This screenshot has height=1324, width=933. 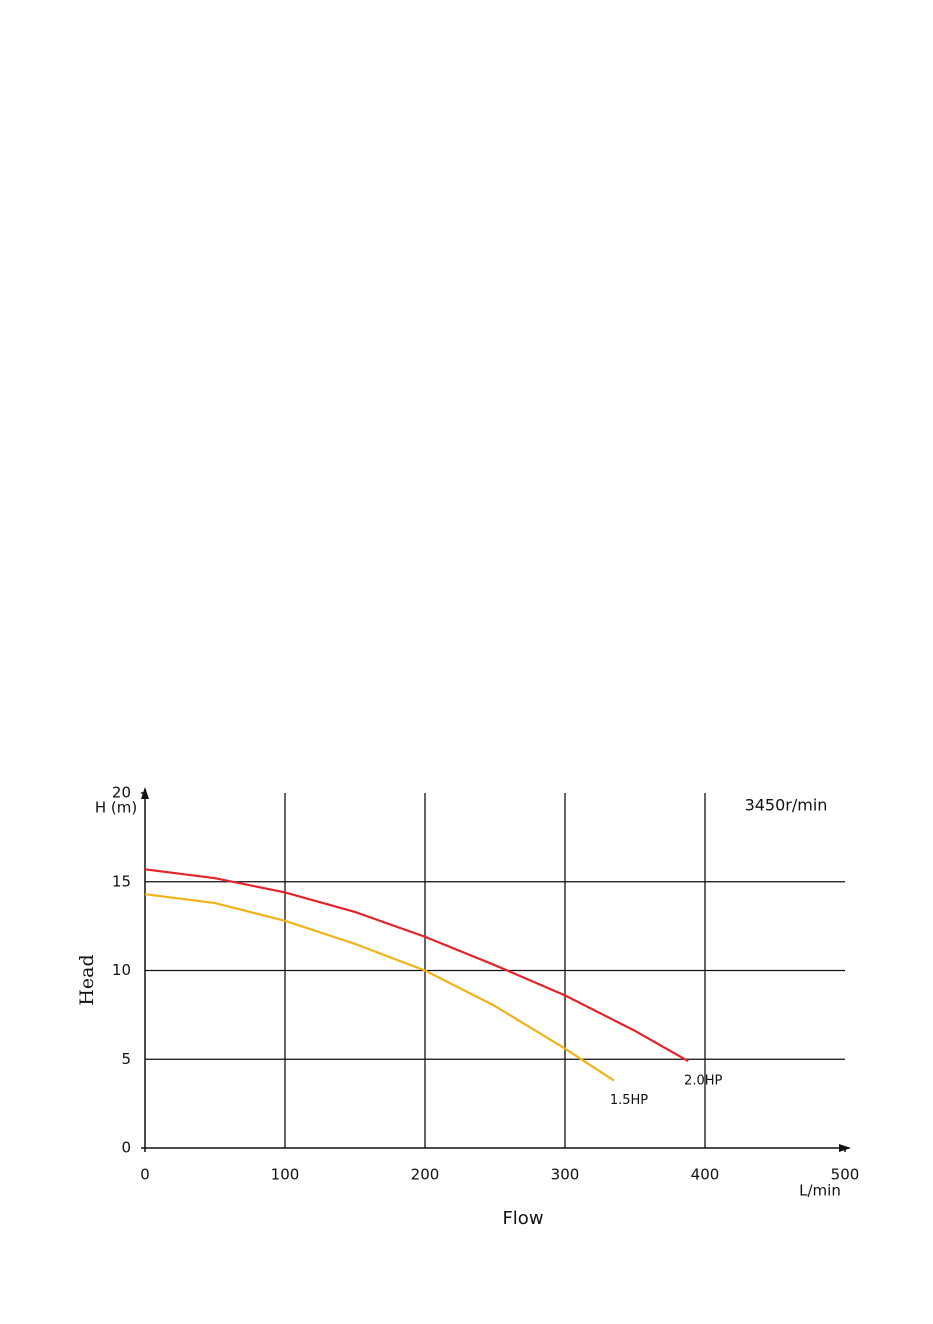 What do you see at coordinates (705, 1175) in the screenshot?
I see `x-tick-label: 400` at bounding box center [705, 1175].